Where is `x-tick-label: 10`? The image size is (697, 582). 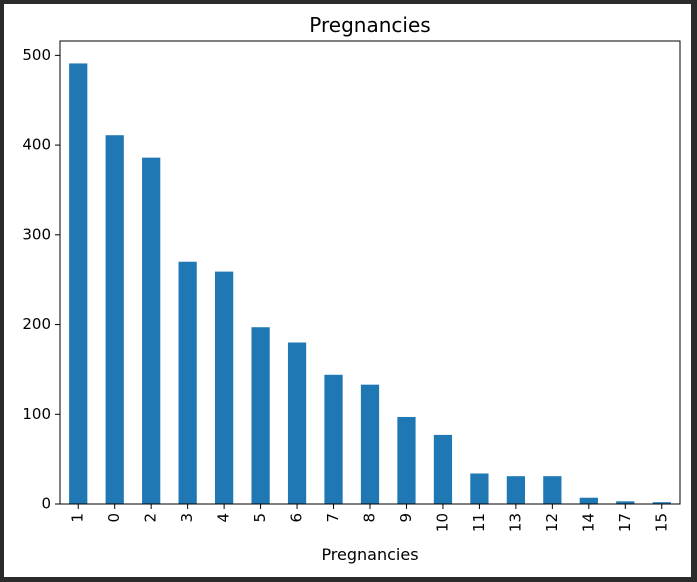 x-tick-label: 10 is located at coordinates (442, 522).